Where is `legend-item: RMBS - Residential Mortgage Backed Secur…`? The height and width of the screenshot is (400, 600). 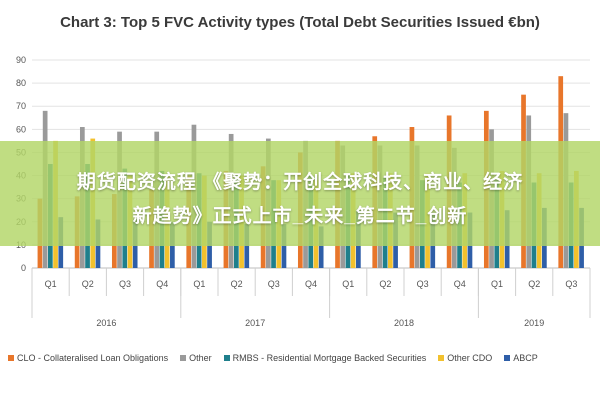
legend-item: RMBS - Residential Mortgage Backed Secur… is located at coordinates (325, 358).